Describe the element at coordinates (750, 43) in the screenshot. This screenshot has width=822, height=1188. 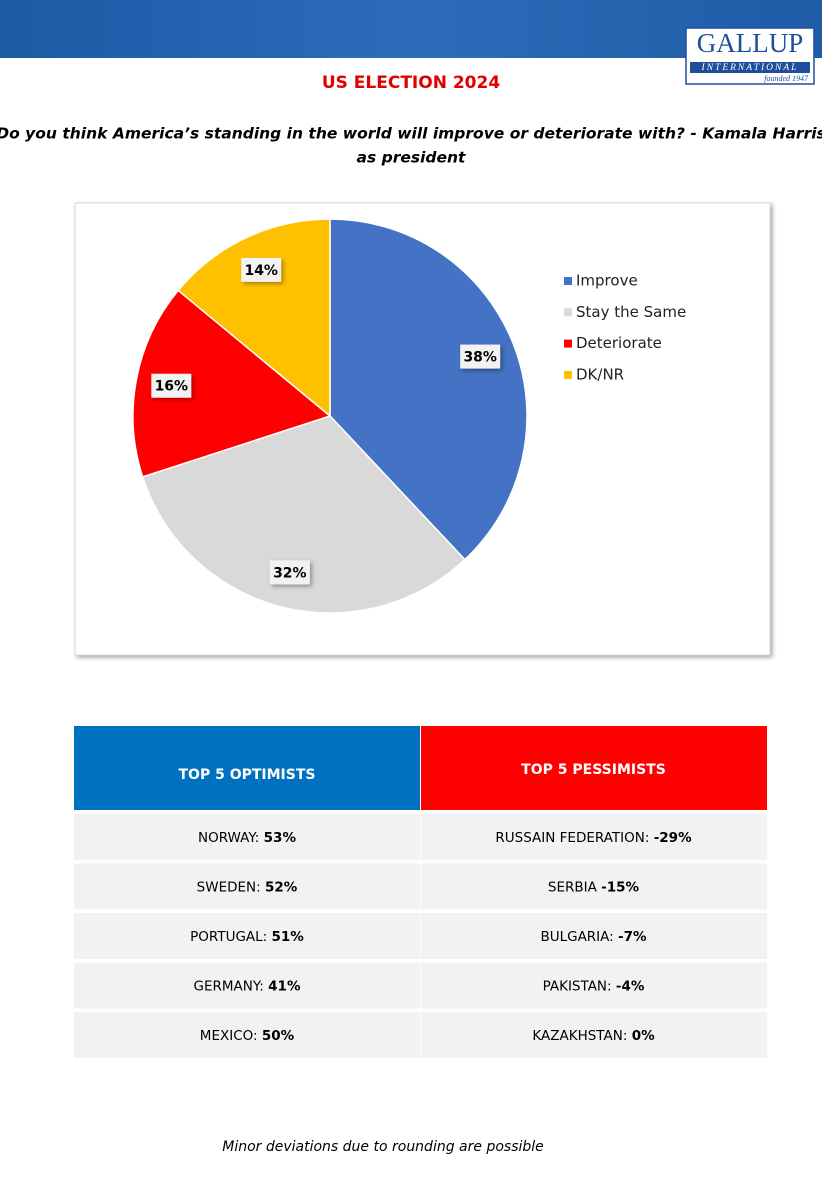
I see `logo-name: GALLUP` at that location.